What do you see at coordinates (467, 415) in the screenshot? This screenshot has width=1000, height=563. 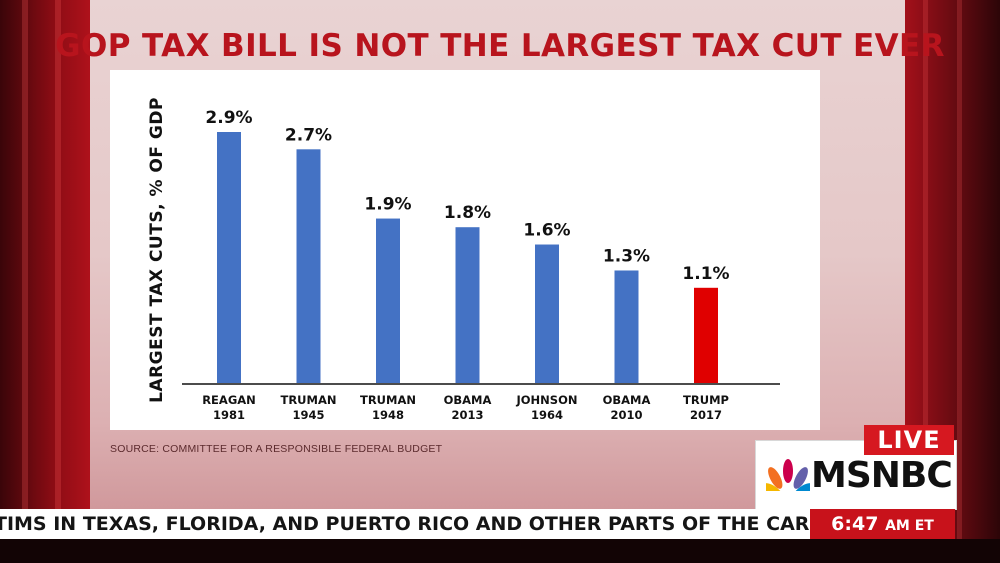 I see `tick-label-year: 2013` at bounding box center [467, 415].